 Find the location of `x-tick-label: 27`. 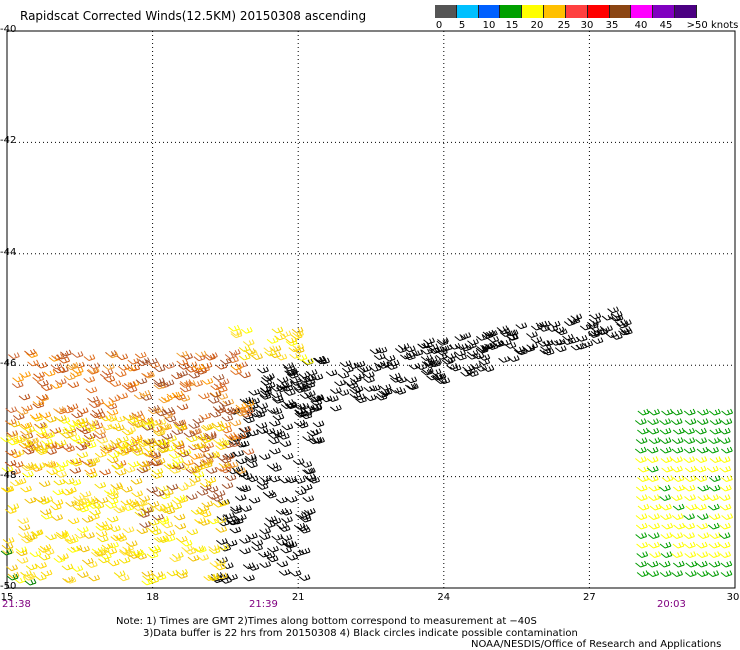

x-tick-label: 27 is located at coordinates (589, 597).